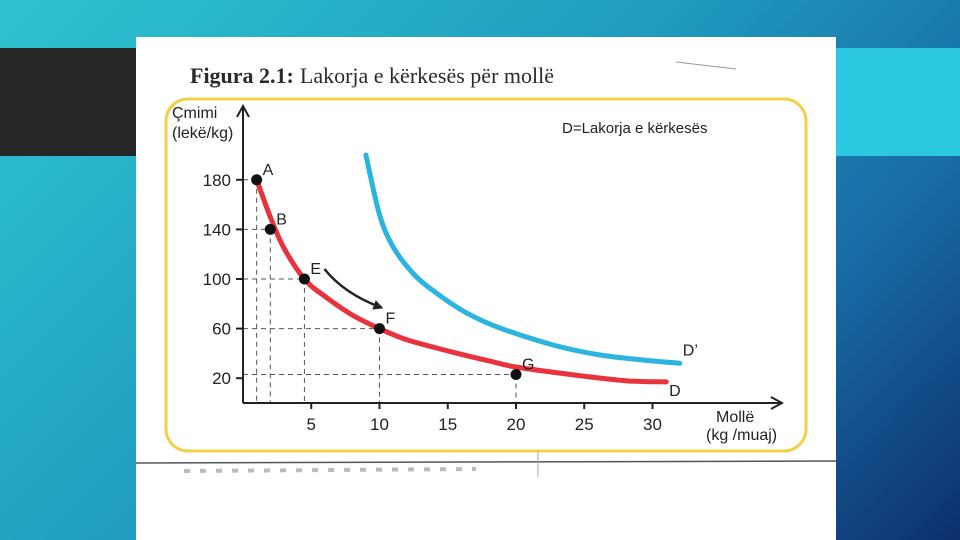  Describe the element at coordinates (330, 470) in the screenshot. I see `page-text-fragment` at that location.